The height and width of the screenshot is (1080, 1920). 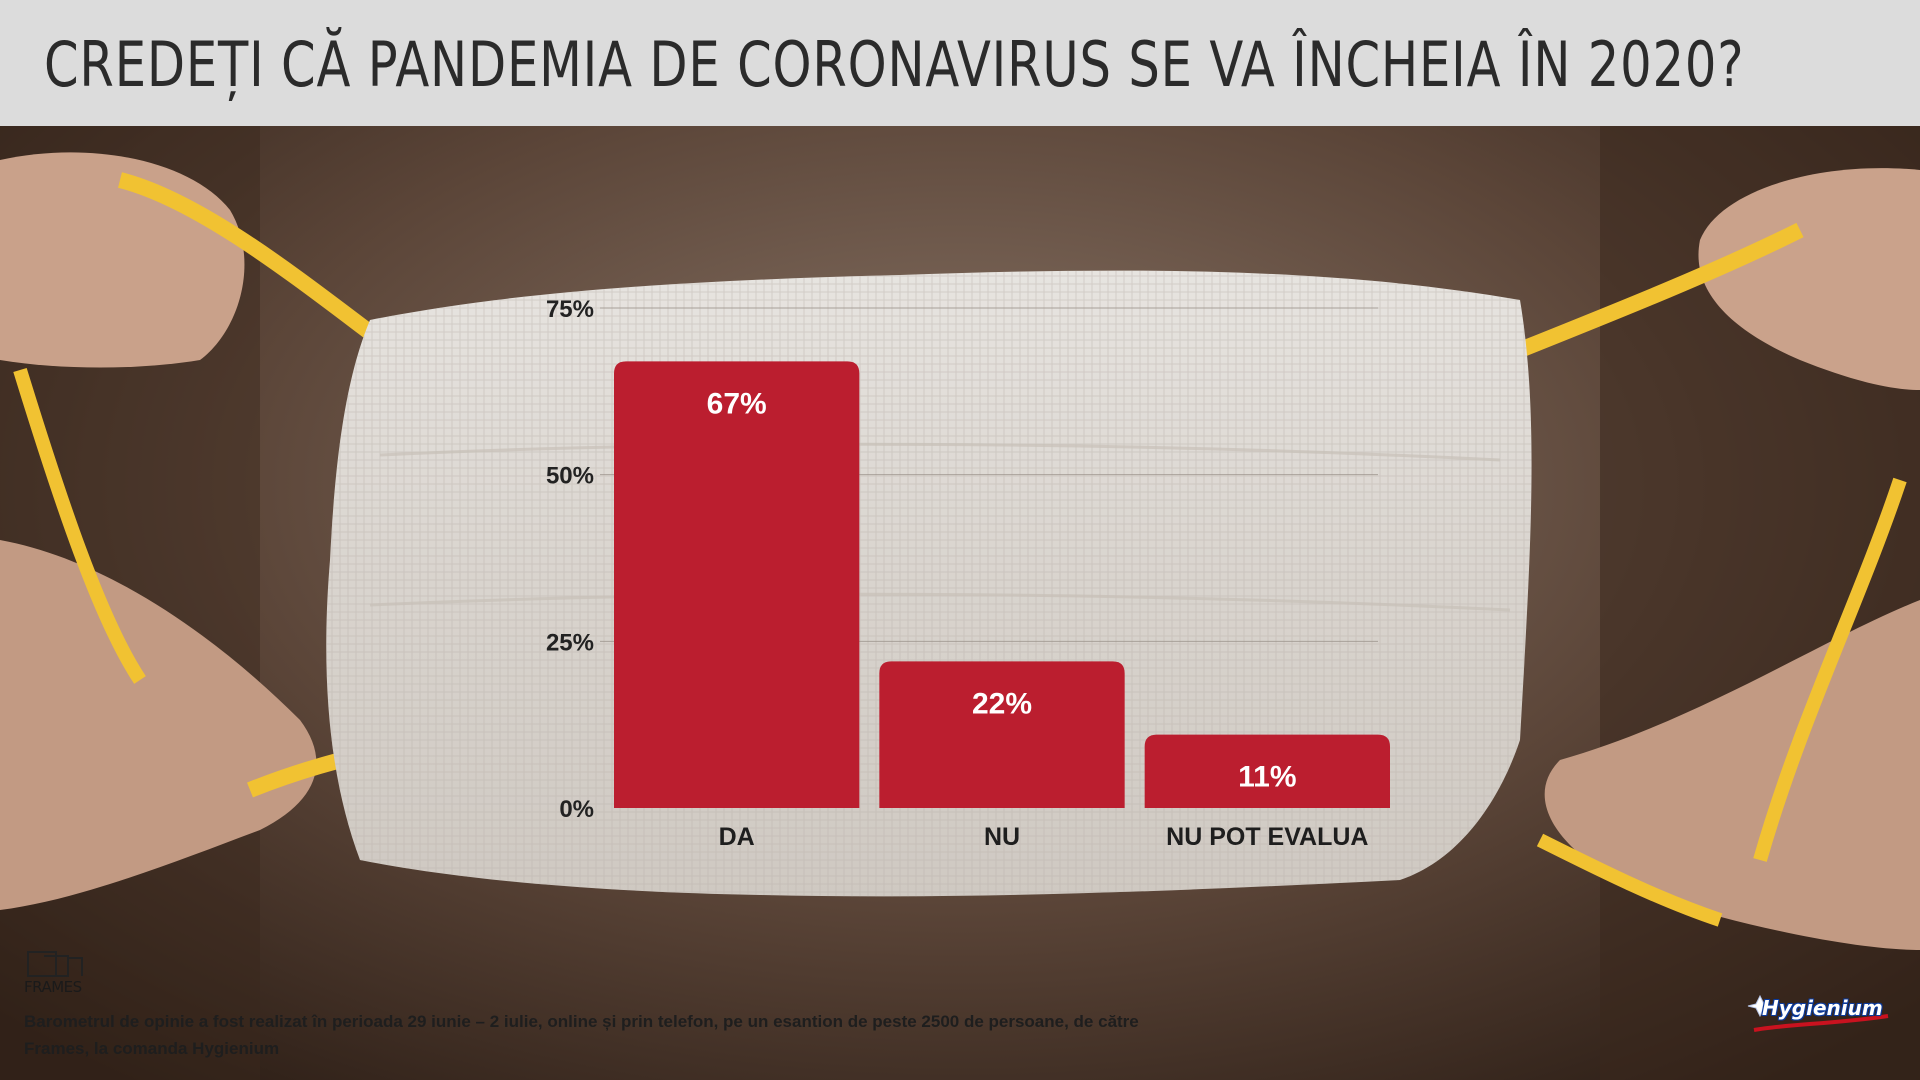 I want to click on bar-value-label: 22%, so click(x=1002, y=703).